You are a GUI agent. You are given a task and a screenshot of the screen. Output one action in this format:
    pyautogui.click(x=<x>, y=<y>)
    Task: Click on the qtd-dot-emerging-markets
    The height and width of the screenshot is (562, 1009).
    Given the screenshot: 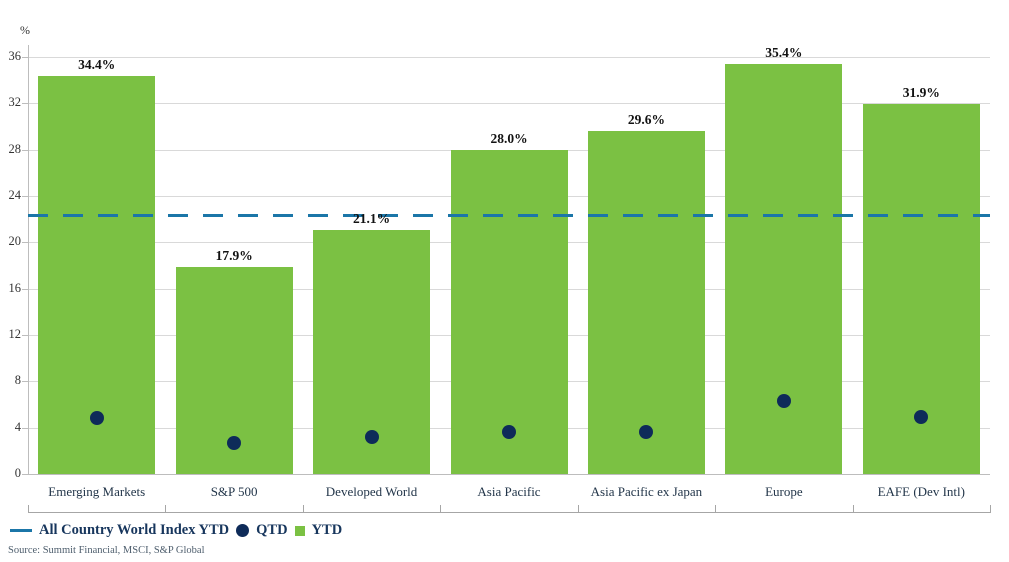 What is the action you would take?
    pyautogui.click(x=96, y=418)
    